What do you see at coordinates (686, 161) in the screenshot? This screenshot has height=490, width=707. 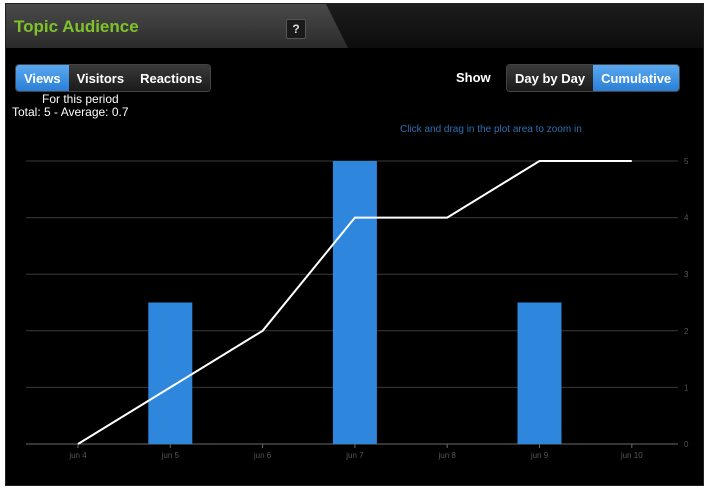 I see `y-tick-label: 5` at bounding box center [686, 161].